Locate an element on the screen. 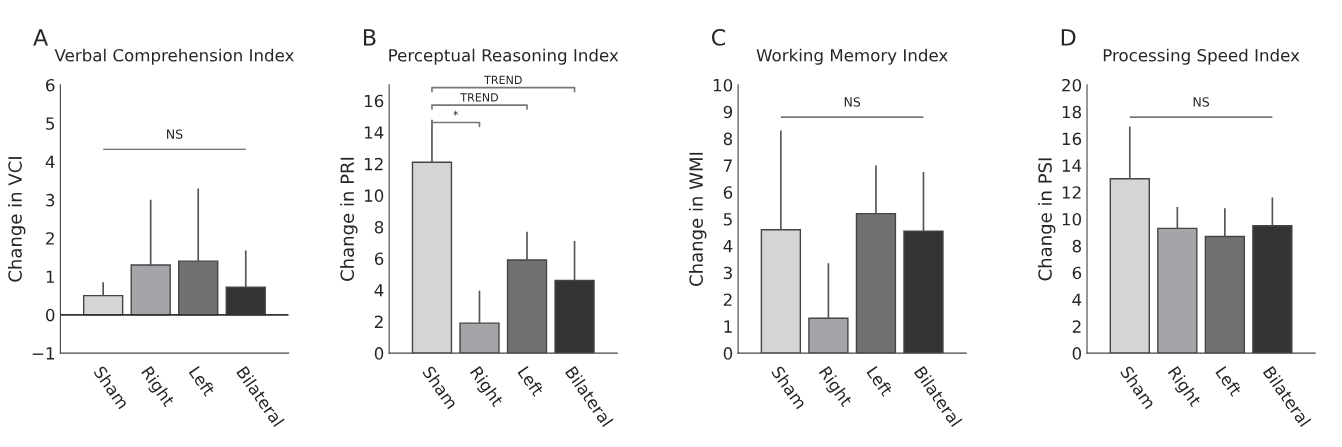 The height and width of the screenshot is (447, 1342). y-tick-label: 18 is located at coordinates (1072, 112).